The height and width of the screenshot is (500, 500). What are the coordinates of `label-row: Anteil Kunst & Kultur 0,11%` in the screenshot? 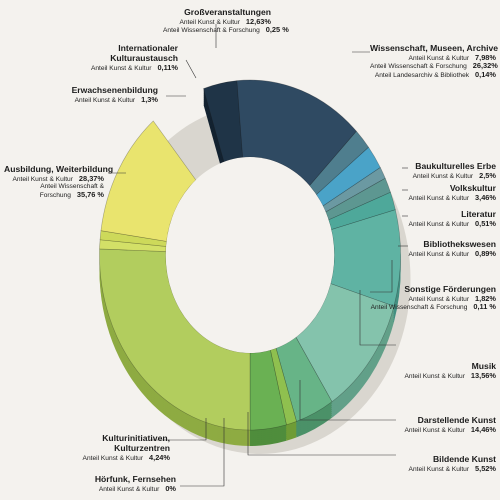 It's located at (134, 67).